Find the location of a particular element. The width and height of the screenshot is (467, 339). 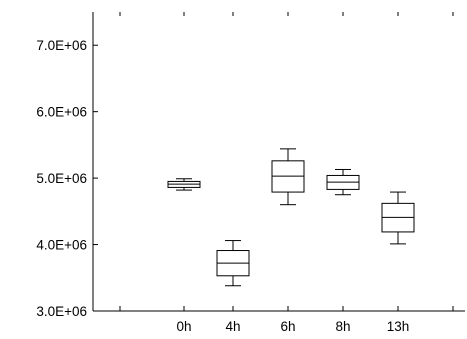

x-tick-label: 0h is located at coordinates (183, 326).